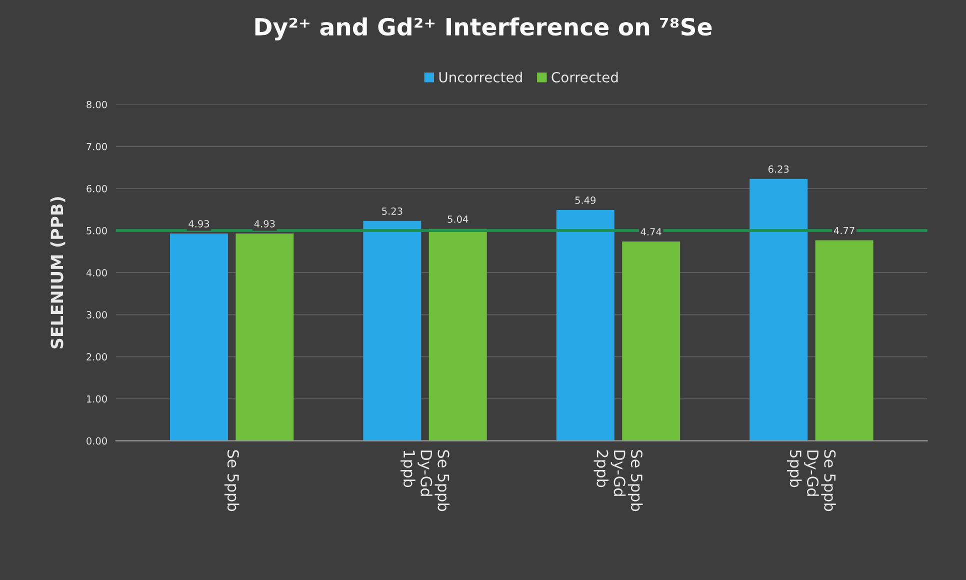 This screenshot has height=580, width=966. What do you see at coordinates (96, 104) in the screenshot?
I see `y-tick-label: 8.00` at bounding box center [96, 104].